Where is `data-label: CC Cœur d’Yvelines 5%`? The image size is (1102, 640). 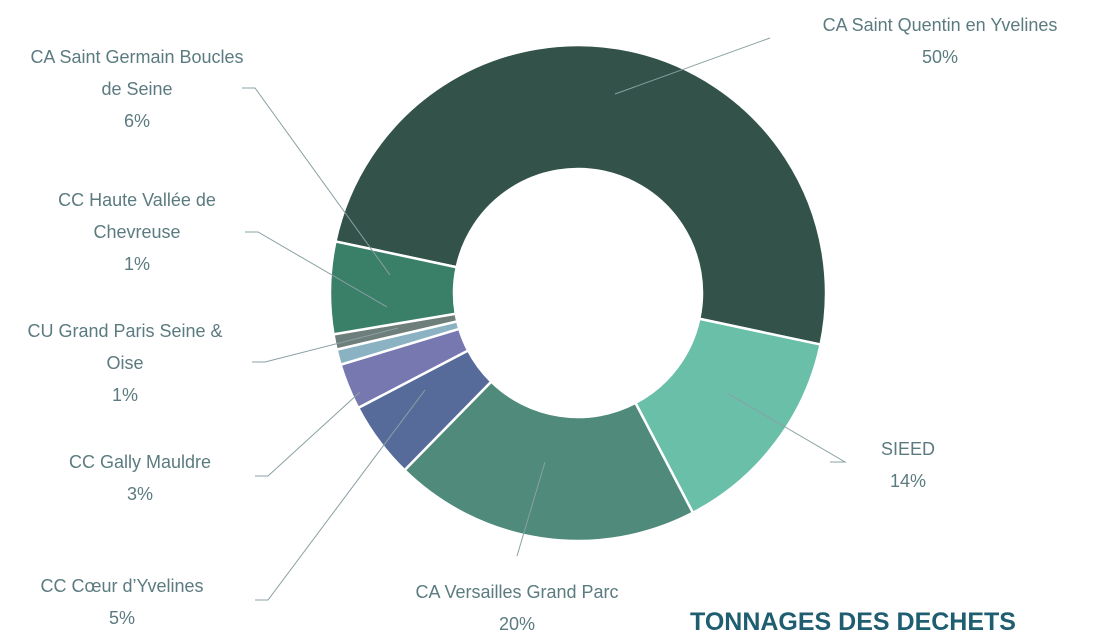 data-label: CC Cœur d’Yvelines 5% is located at coordinates (122, 602).